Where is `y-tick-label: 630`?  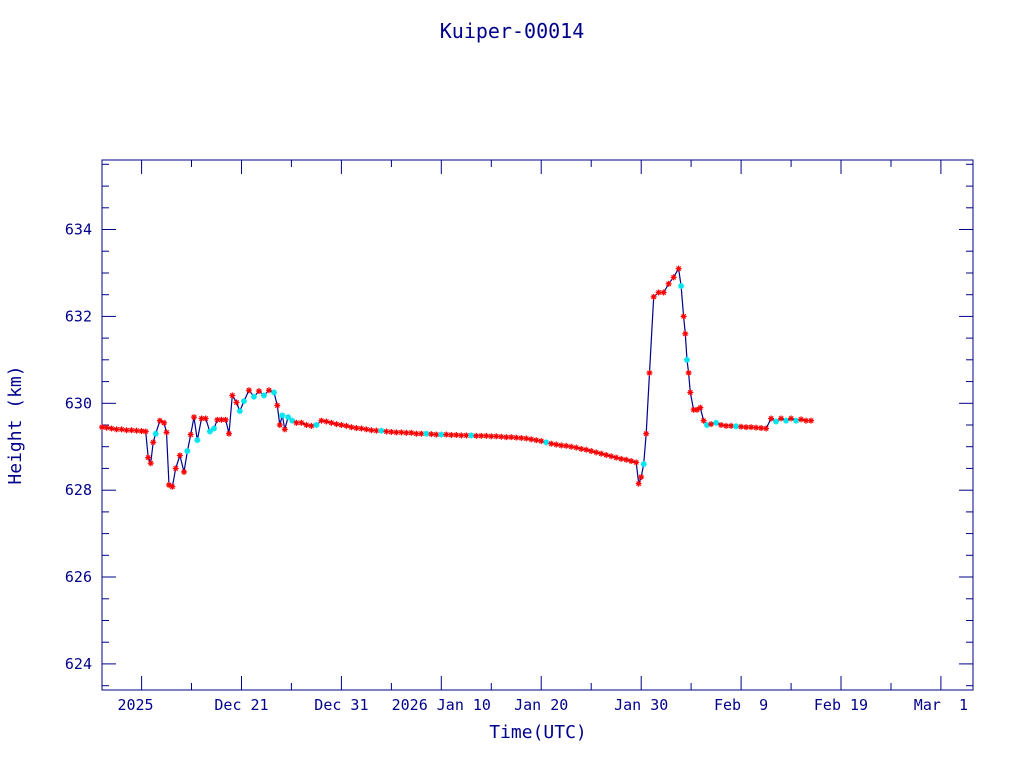
y-tick-label: 630 is located at coordinates (78, 403).